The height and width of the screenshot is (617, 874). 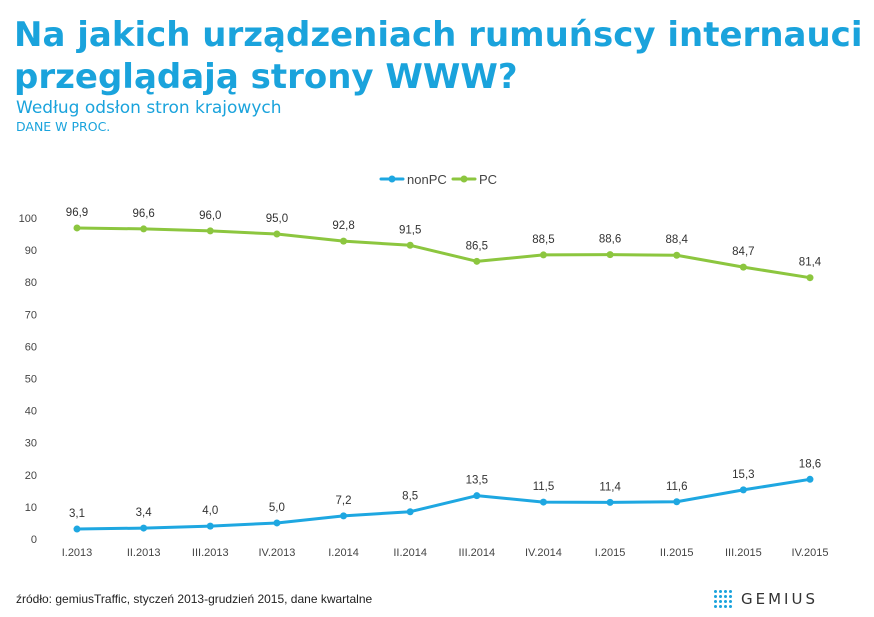 What do you see at coordinates (149, 108) in the screenshot?
I see `chart-subtitle: Według odsłon stron krajowych` at bounding box center [149, 108].